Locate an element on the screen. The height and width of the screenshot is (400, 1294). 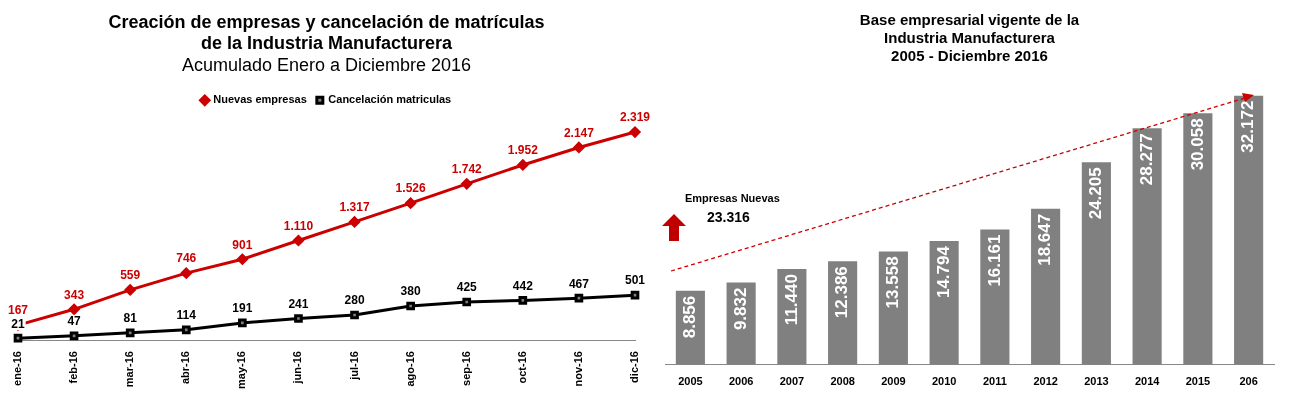
data-label: 467 is located at coordinates (579, 283).